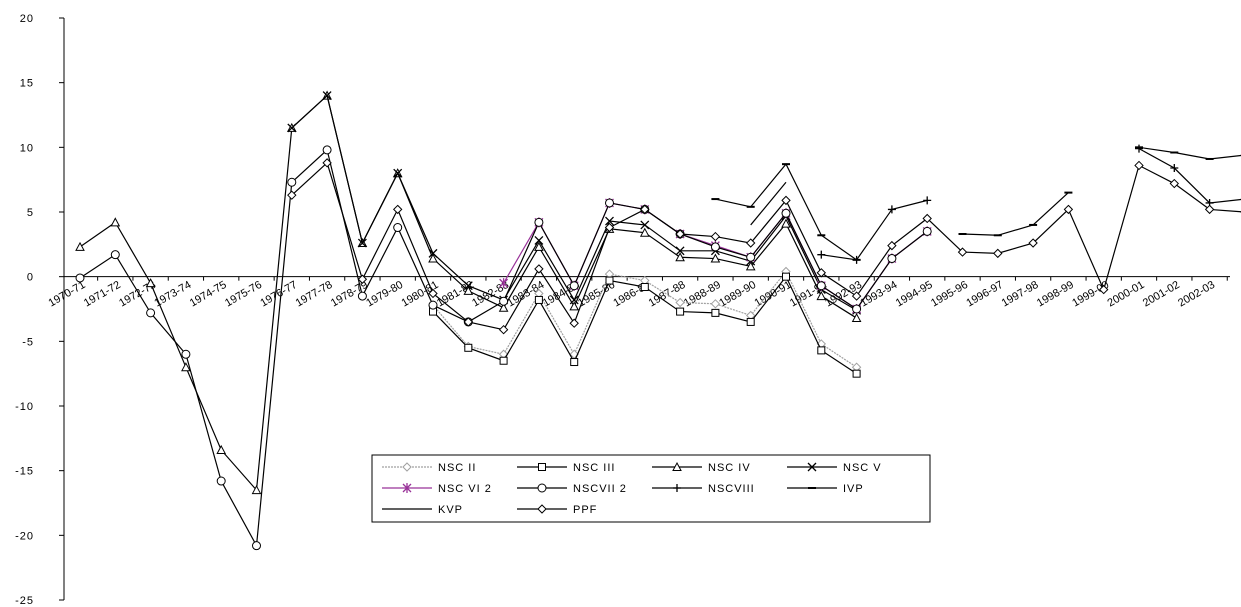  What do you see at coordinates (1020, 294) in the screenshot?
I see `x-tick-label: 1997-98` at bounding box center [1020, 294].